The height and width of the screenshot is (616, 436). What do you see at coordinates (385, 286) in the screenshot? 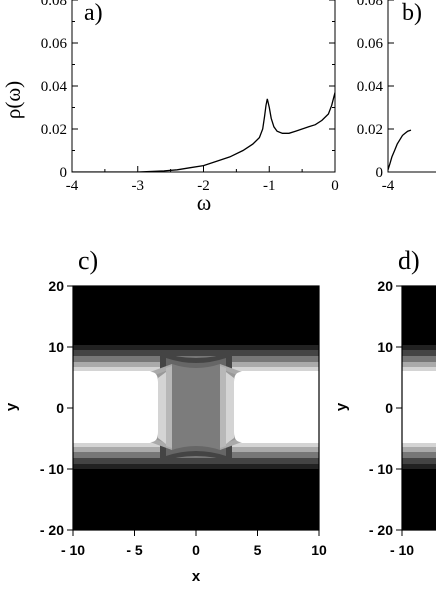
I see `panel-d-ytick-label: 20` at bounding box center [385, 286].